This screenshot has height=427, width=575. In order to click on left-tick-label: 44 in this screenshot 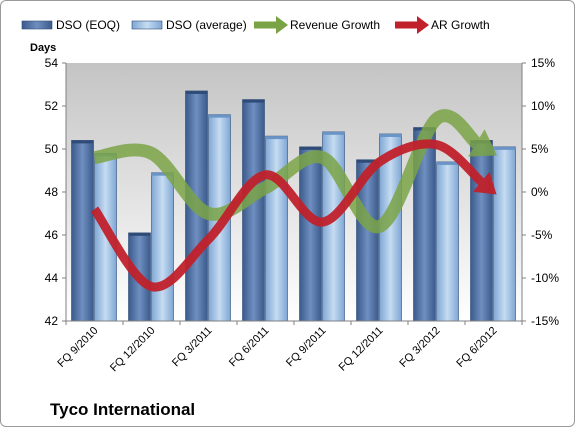, I will do `click(52, 278)`.